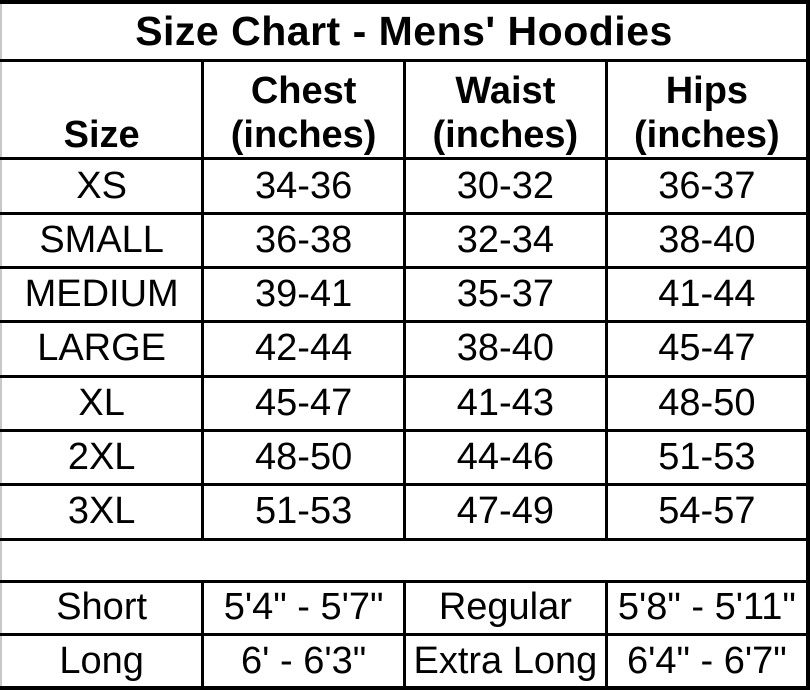  I want to click on col-header-hips-line1: Hips, so click(707, 91).